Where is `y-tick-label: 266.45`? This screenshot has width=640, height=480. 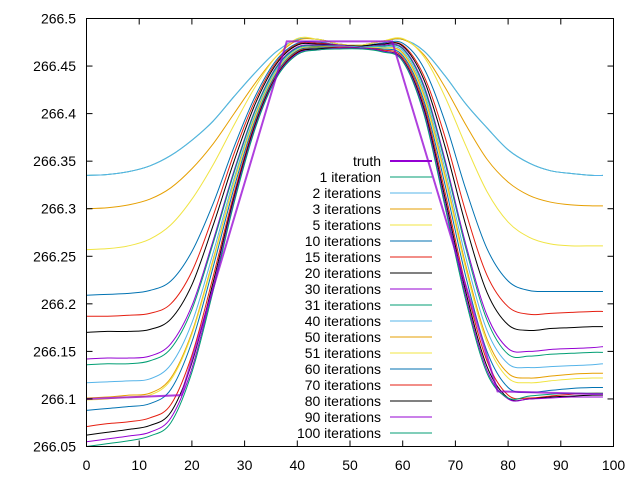
y-tick-label: 266.45 is located at coordinates (54, 66).